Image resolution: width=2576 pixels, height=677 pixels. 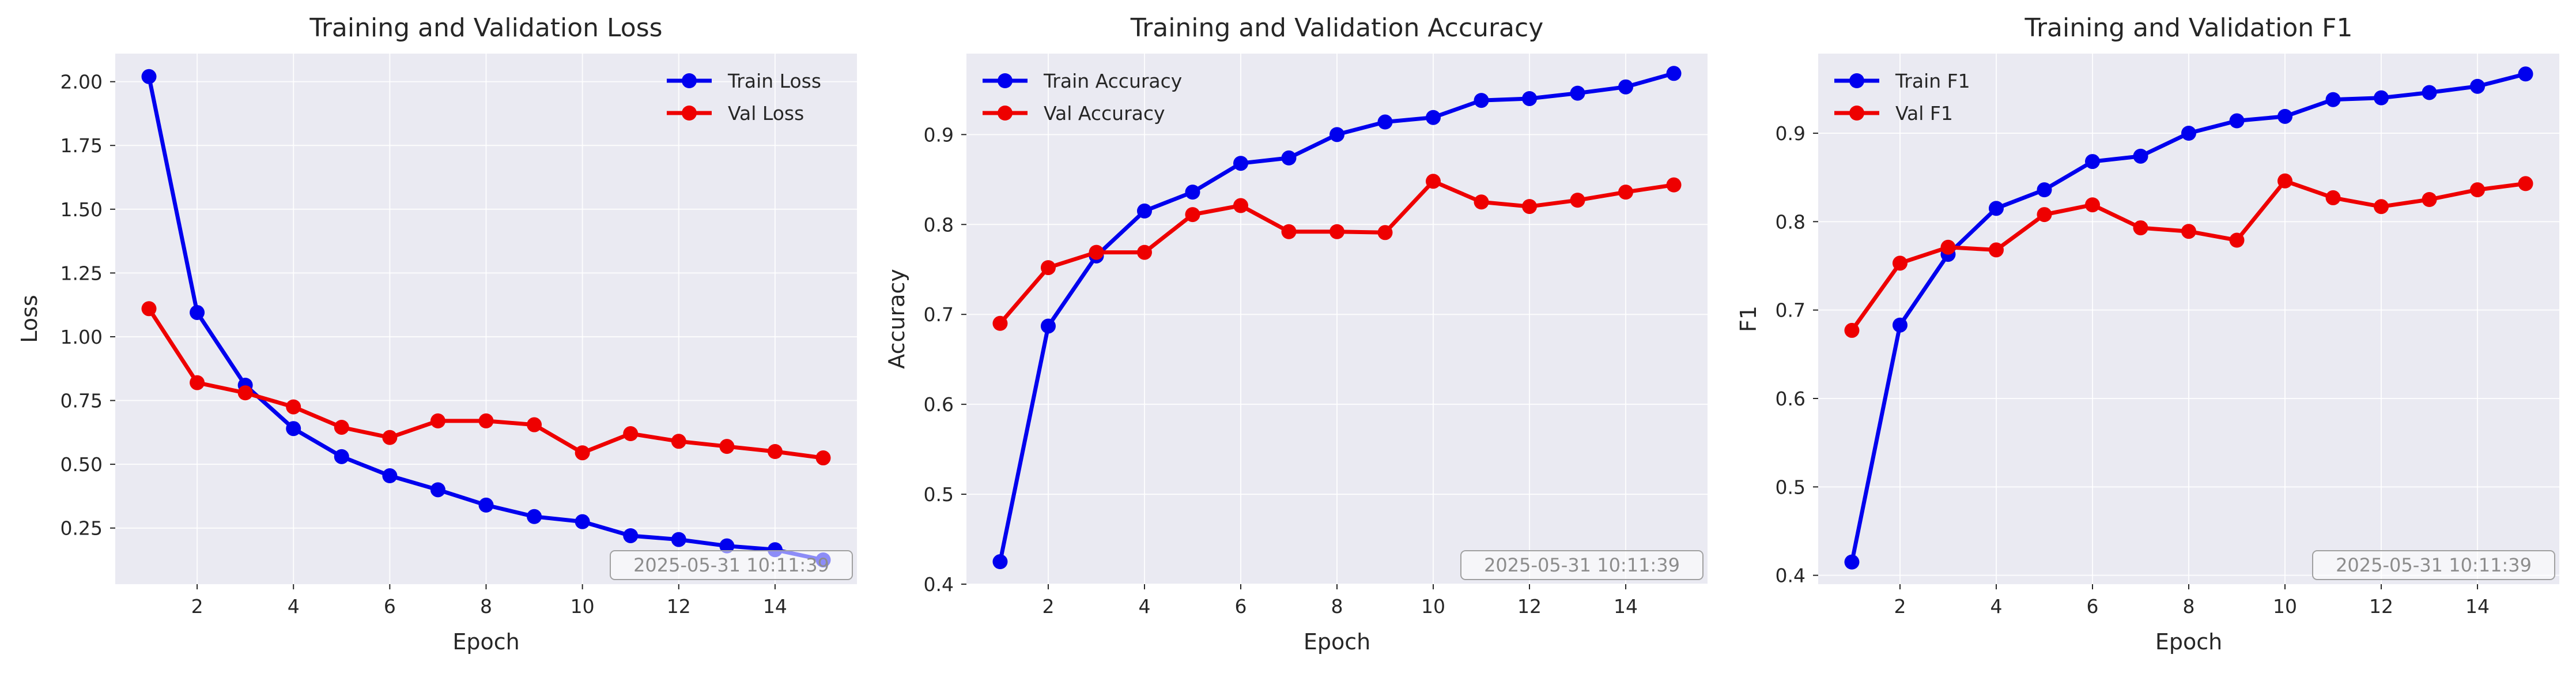 I want to click on legend-label: Train F1, so click(x=1932, y=81).